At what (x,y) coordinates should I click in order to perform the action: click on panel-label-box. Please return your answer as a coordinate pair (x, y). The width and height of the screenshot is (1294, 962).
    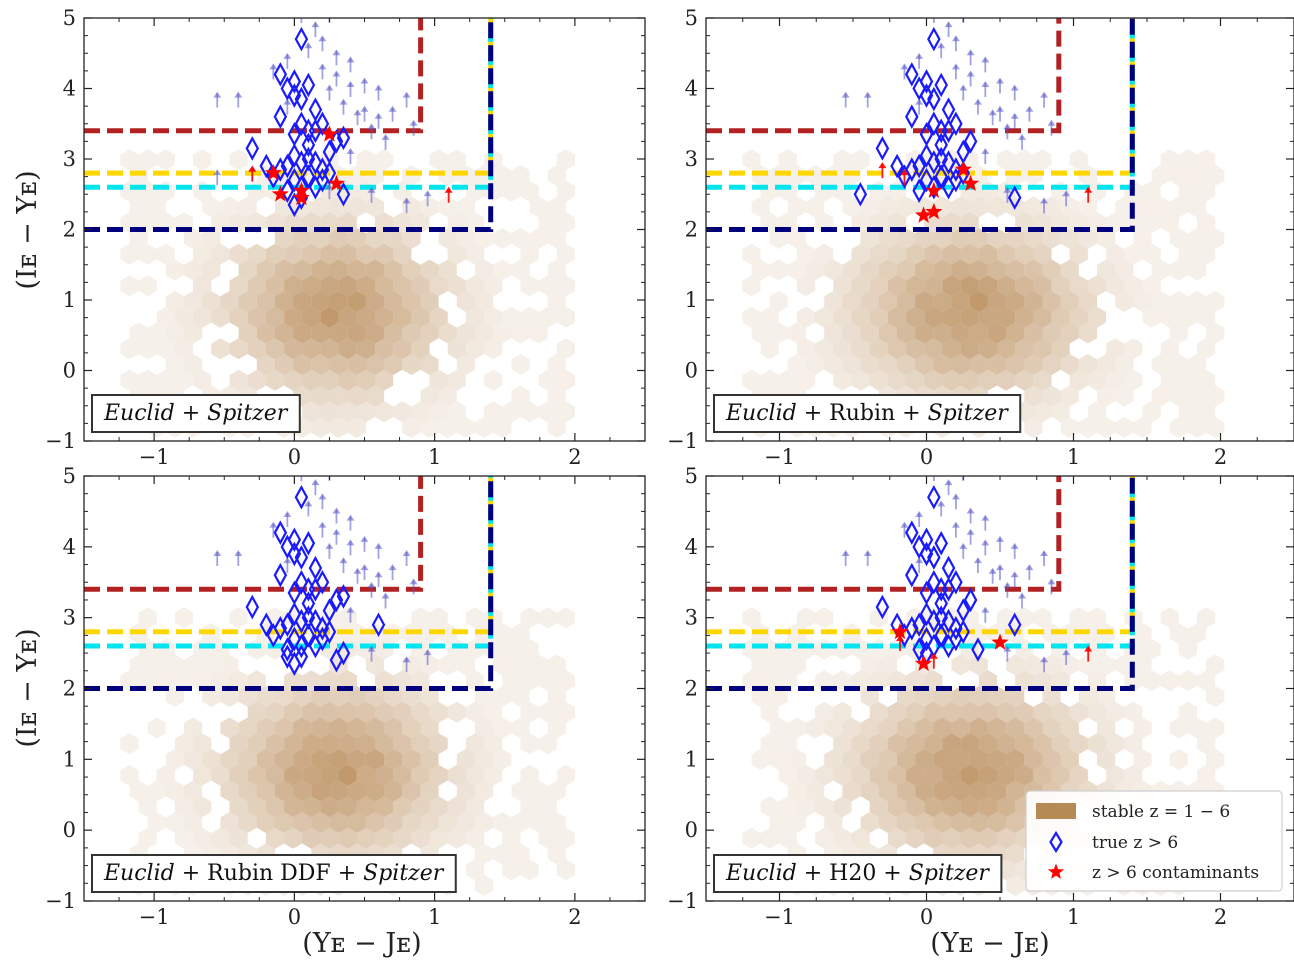
    Looking at the image, I should click on (196, 413).